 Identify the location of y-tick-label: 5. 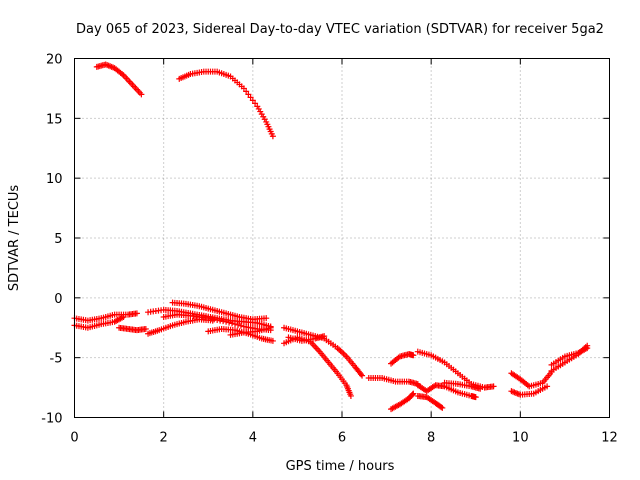
(58, 239).